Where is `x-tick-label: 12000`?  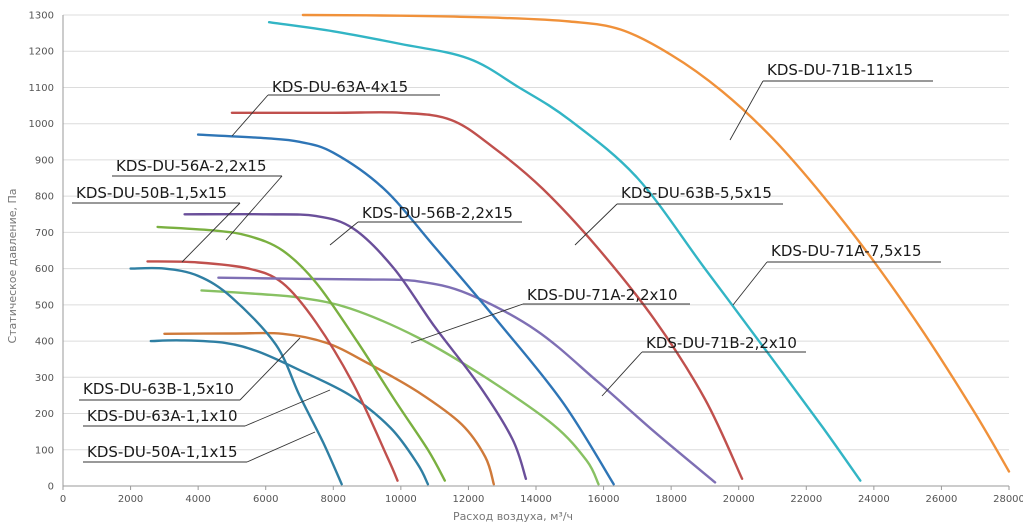
x-tick-label: 12000 is located at coordinates (469, 499).